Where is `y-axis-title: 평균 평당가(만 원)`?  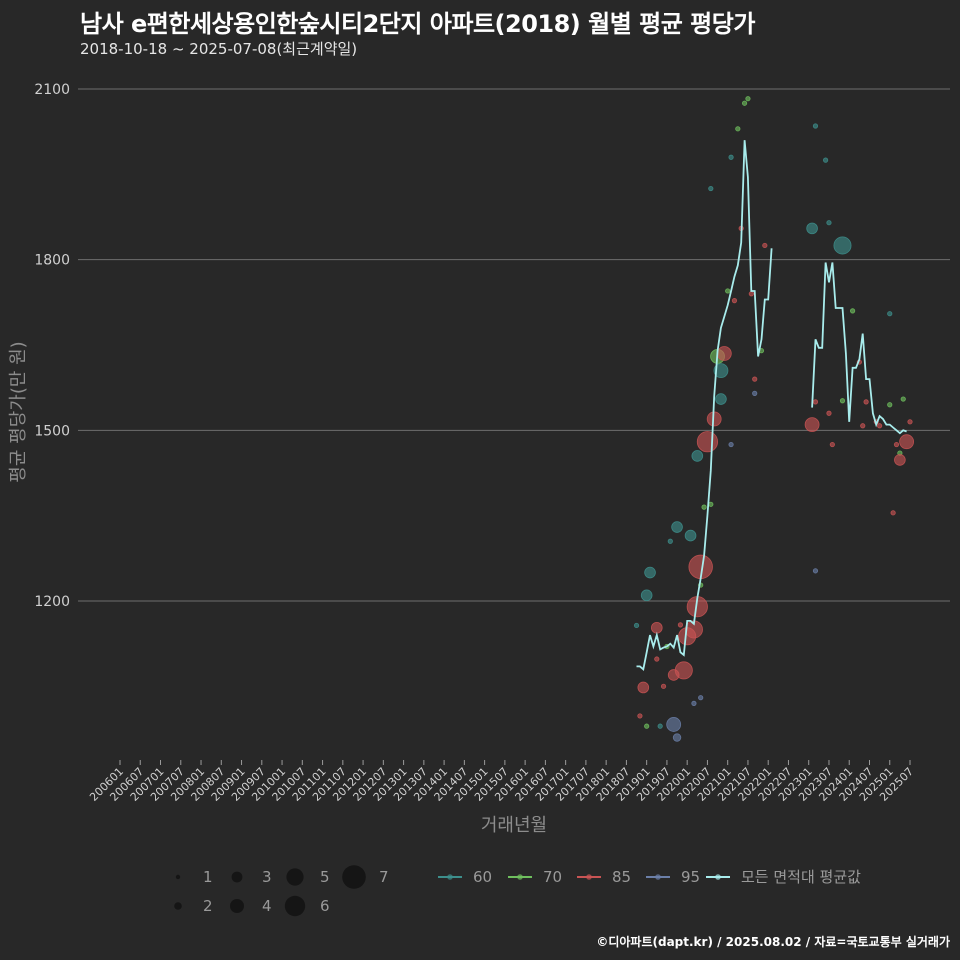
y-axis-title: 평균 평당가(만 원) is located at coordinates (18, 411).